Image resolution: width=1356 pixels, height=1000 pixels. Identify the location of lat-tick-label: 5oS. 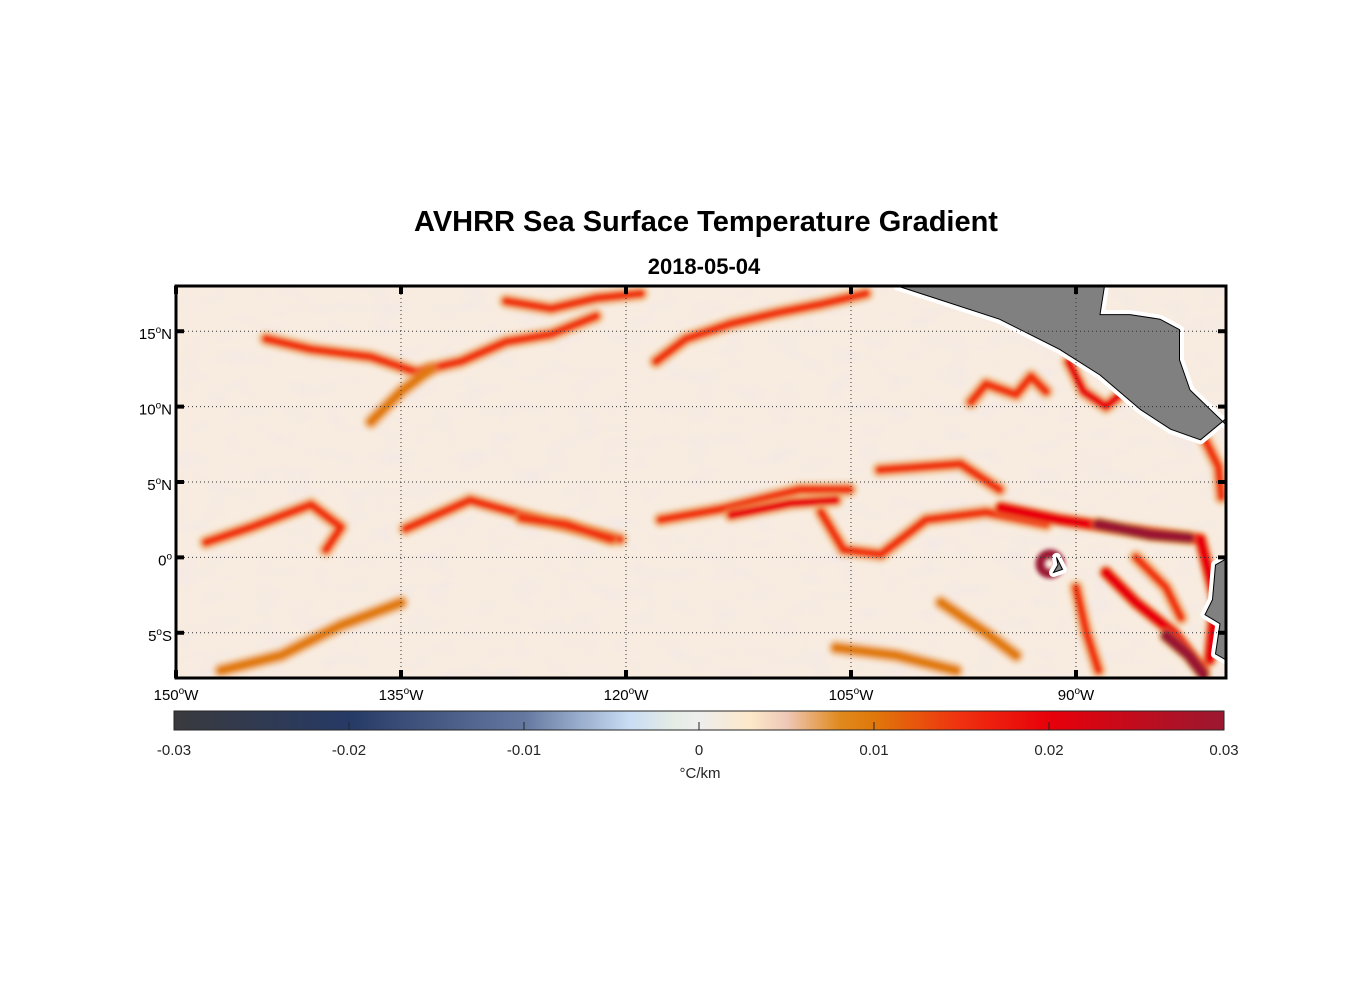
(160, 636).